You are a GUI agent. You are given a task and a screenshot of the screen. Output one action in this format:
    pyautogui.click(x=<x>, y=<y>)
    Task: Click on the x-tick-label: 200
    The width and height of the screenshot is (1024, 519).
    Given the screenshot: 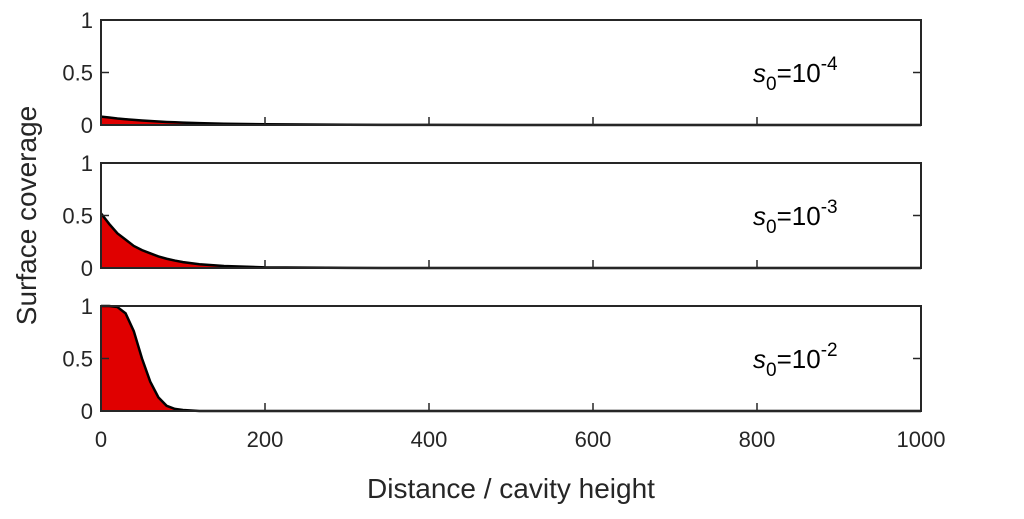 What is the action you would take?
    pyautogui.click(x=265, y=439)
    